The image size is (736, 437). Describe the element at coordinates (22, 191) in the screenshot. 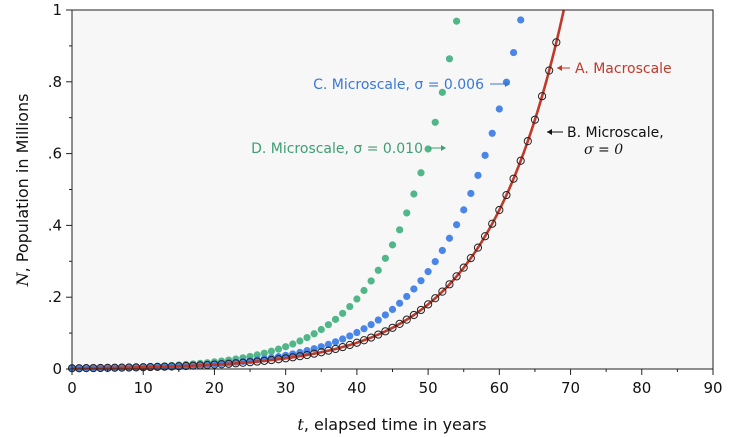

I see `y-axis-label: N, Population in Millions` at that location.